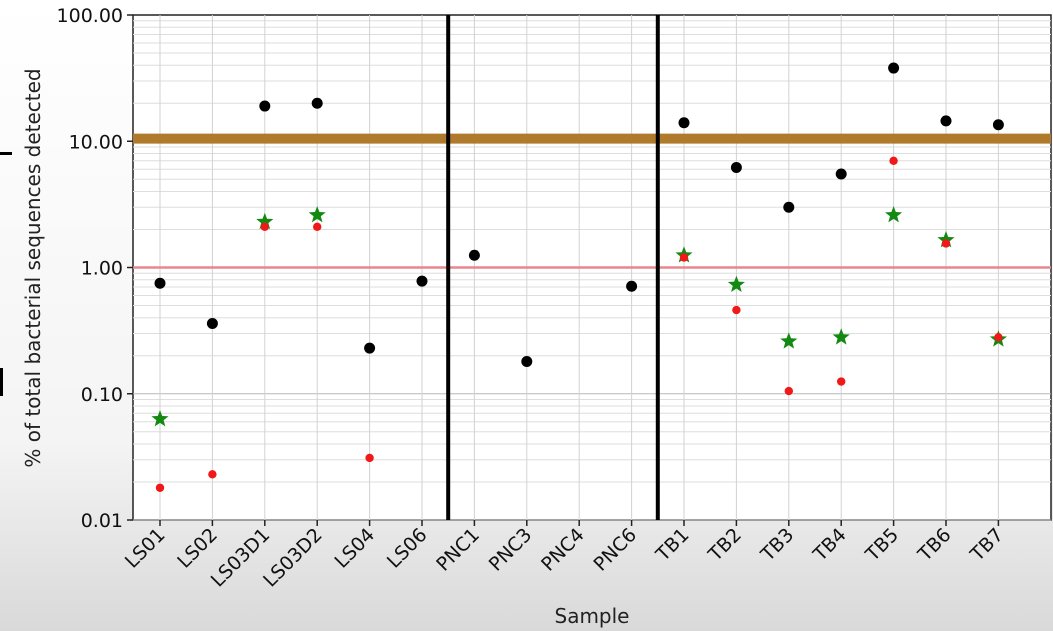 The image size is (1053, 631). What do you see at coordinates (33, 267) in the screenshot?
I see `y-axis-title: % of total bacterial sequences detected` at bounding box center [33, 267].